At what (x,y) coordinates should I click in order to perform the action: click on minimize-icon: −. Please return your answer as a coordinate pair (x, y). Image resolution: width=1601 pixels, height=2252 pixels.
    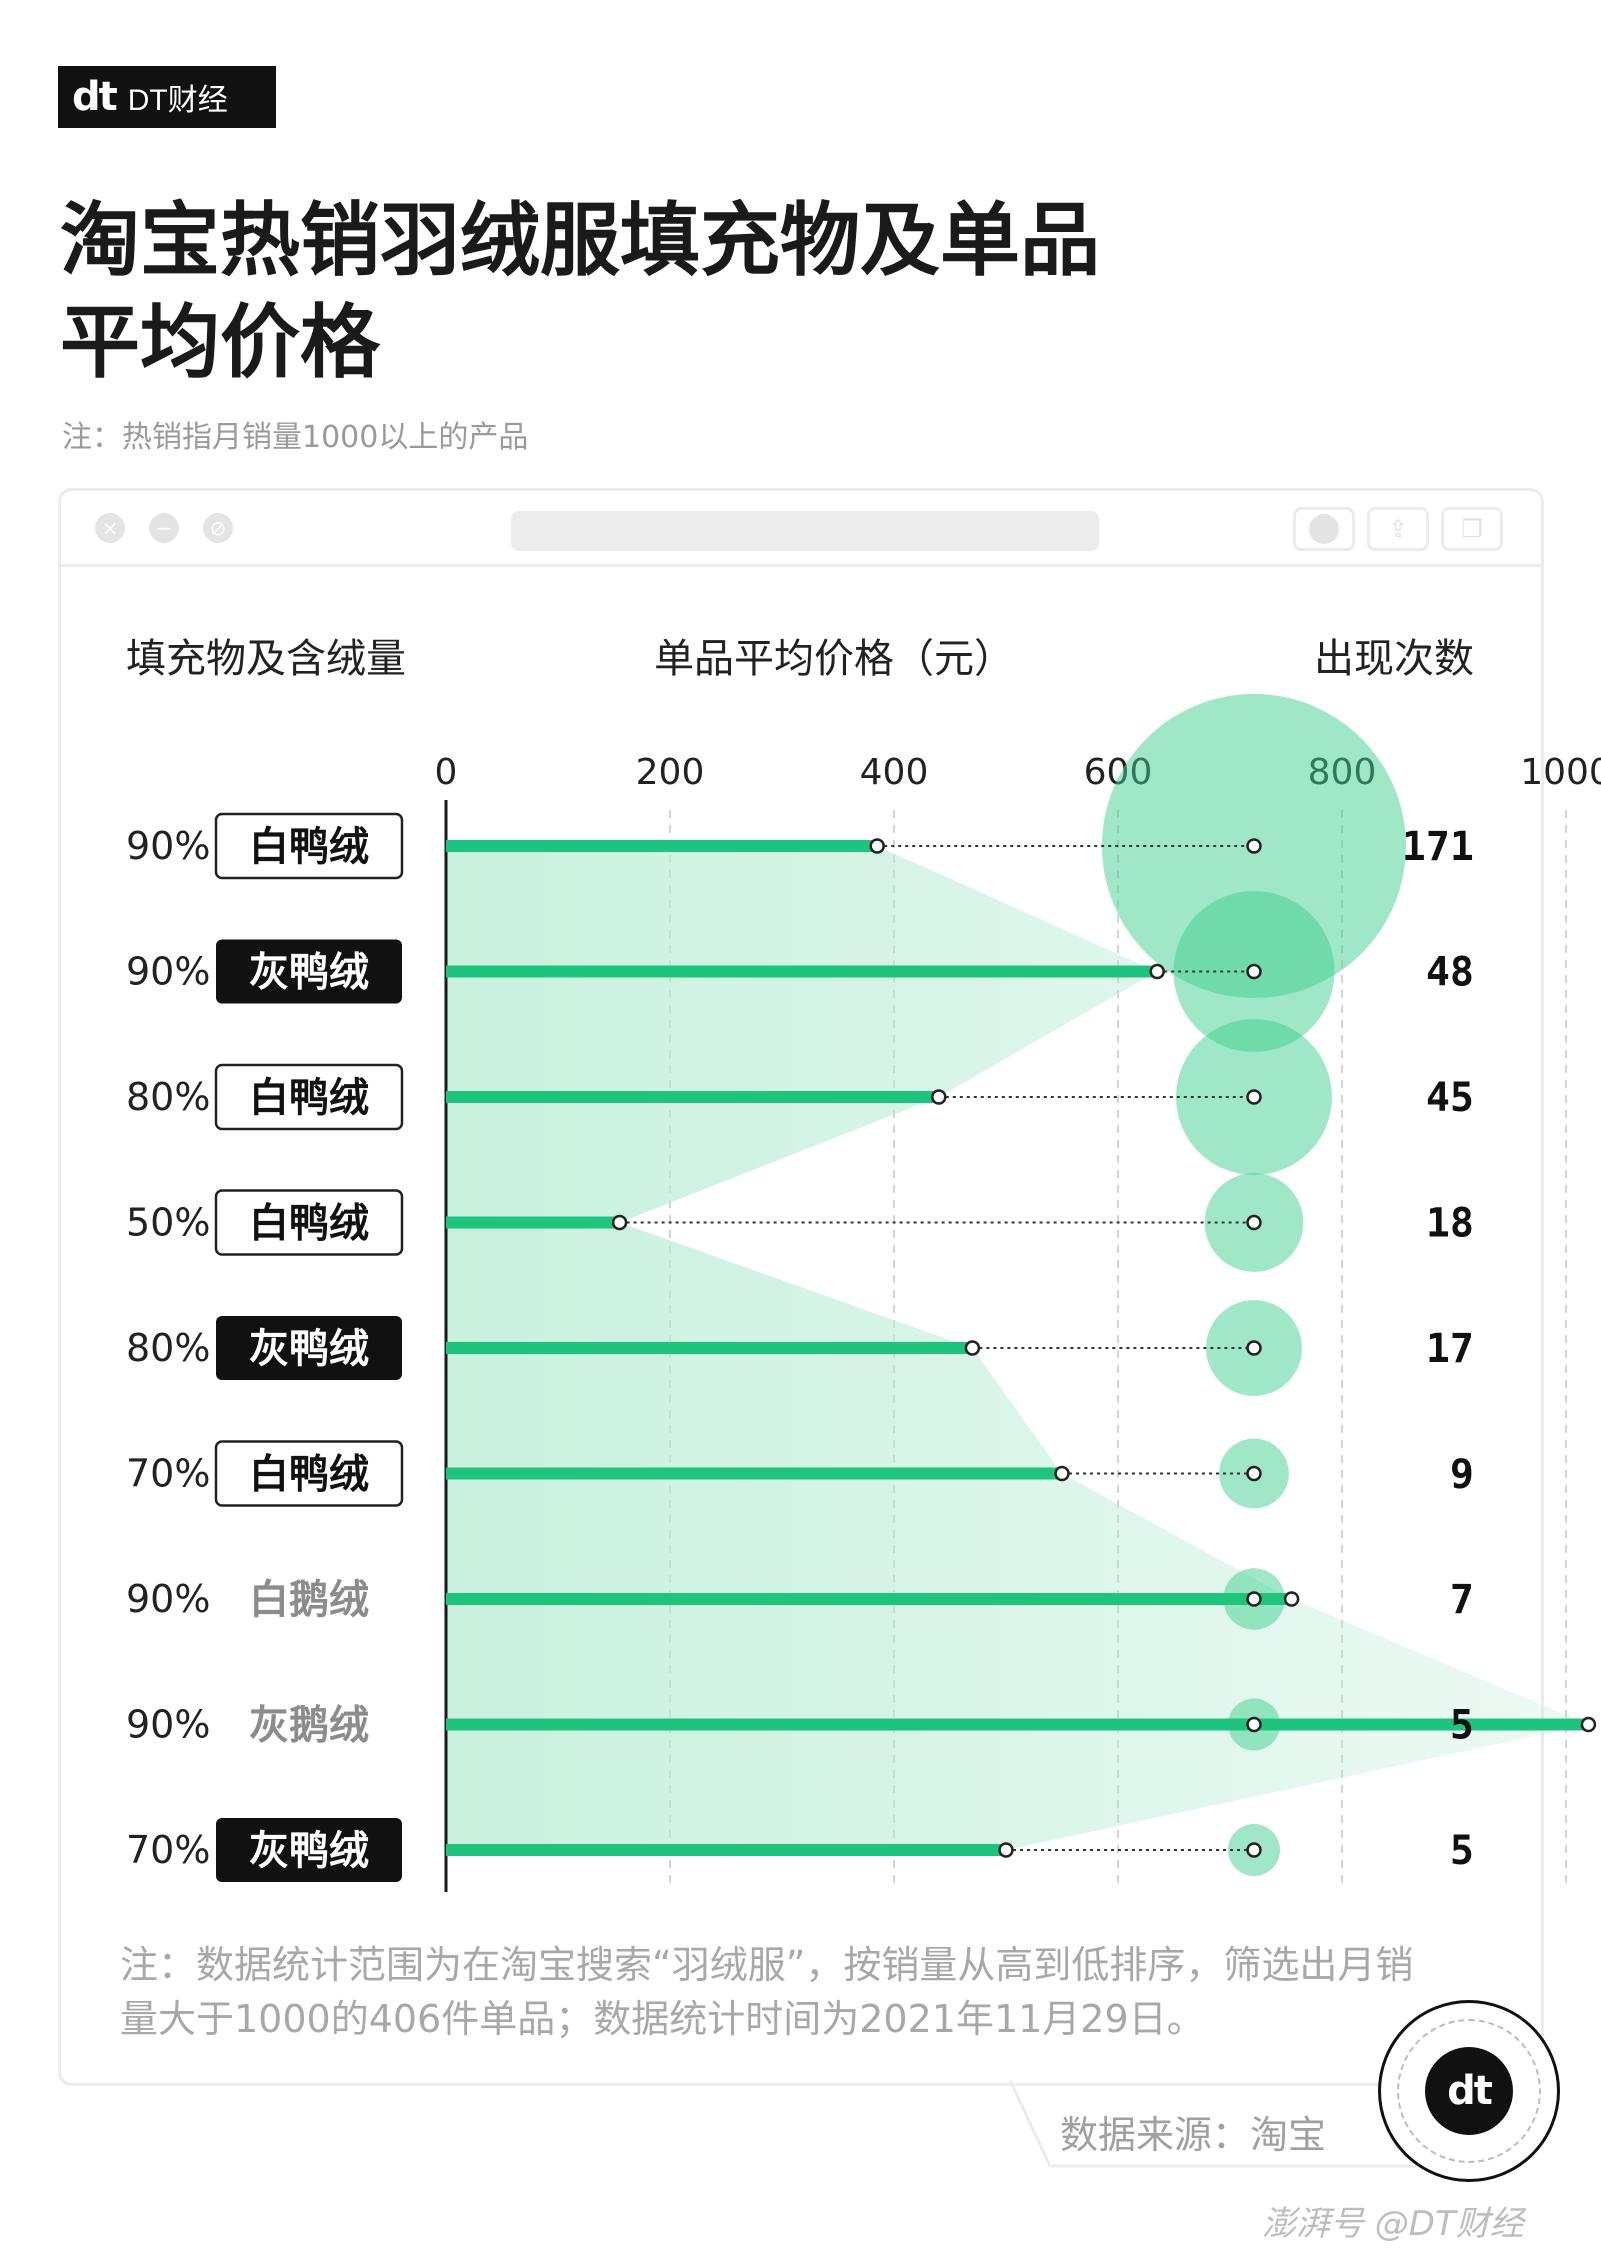
    Looking at the image, I should click on (164, 528).